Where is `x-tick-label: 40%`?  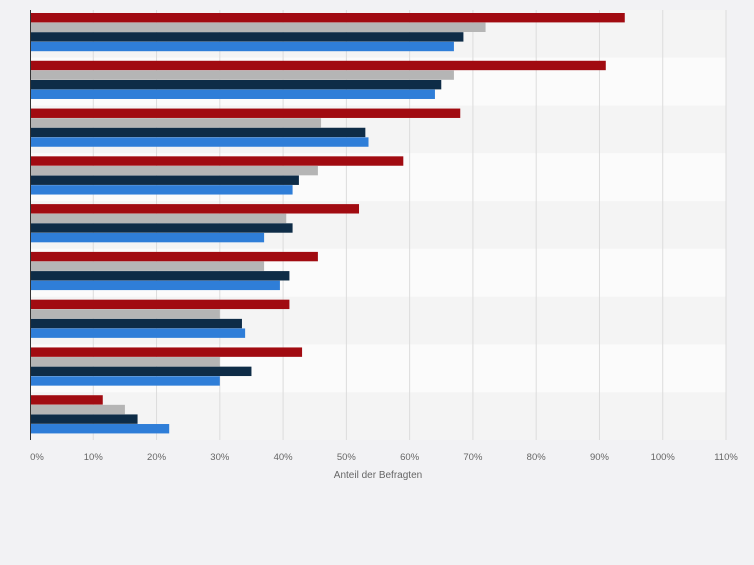 x-tick-label: 40% is located at coordinates (284, 457).